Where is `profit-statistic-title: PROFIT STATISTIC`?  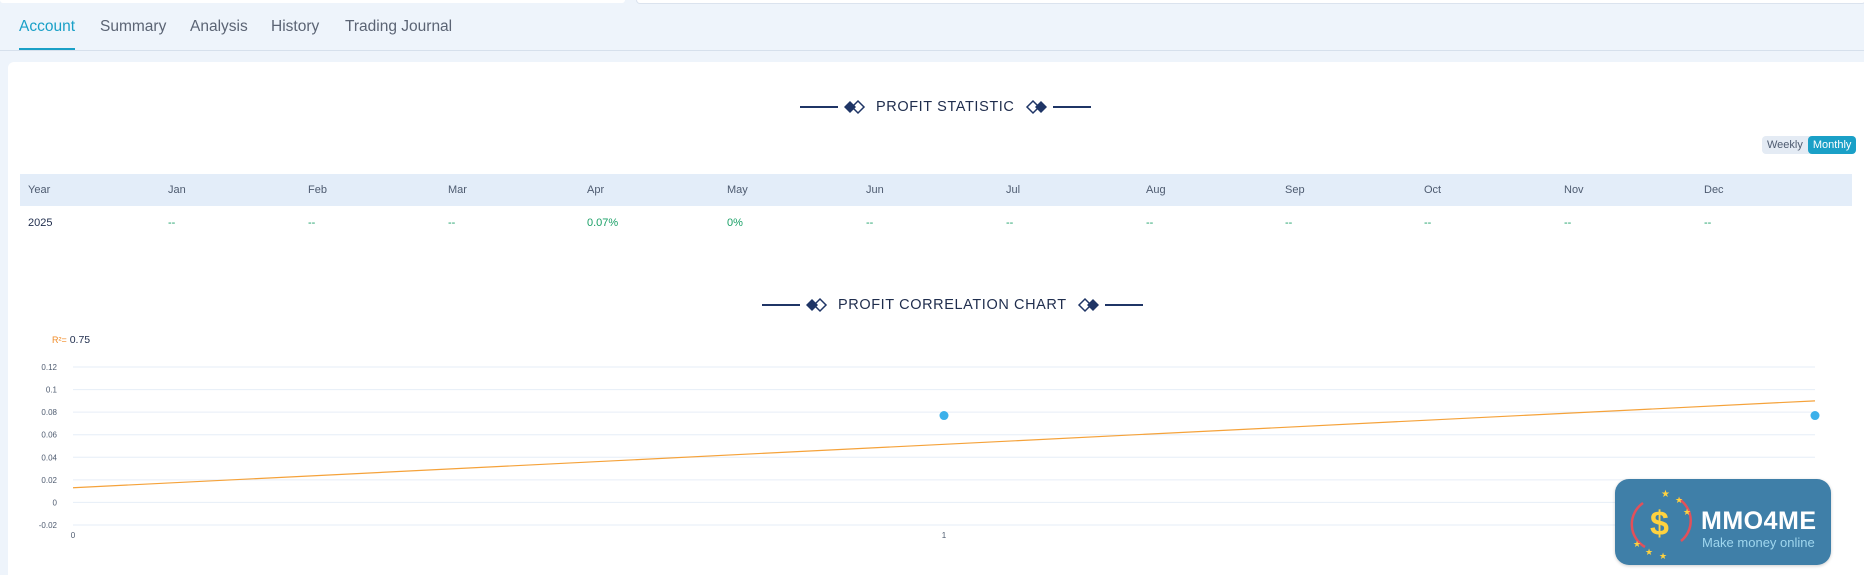 profit-statistic-title: PROFIT STATISTIC is located at coordinates (945, 107).